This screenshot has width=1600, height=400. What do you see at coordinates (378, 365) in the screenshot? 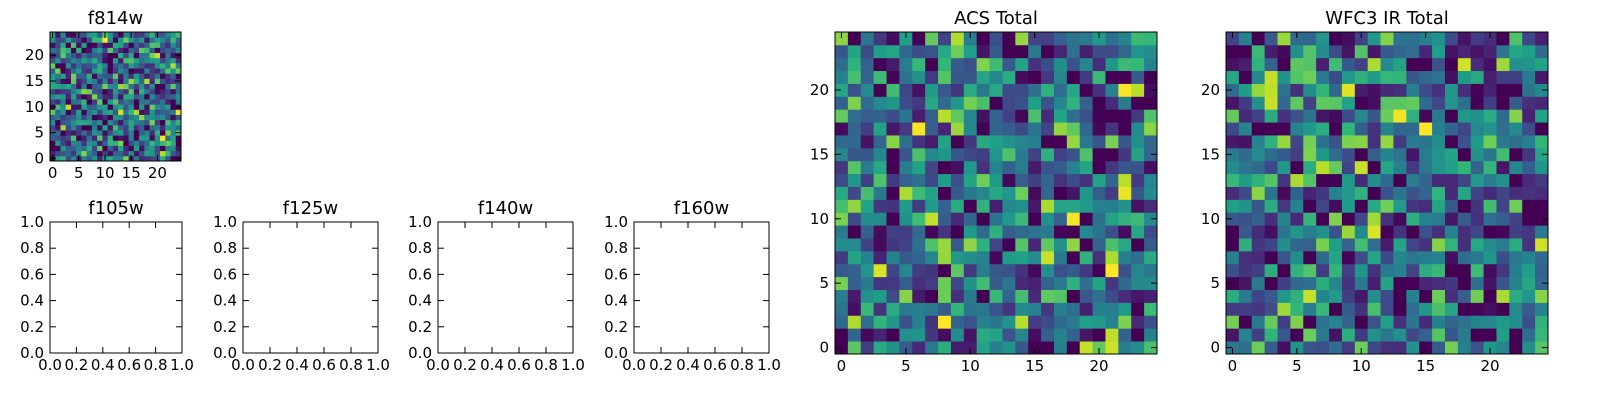
I see `x-tick-label: 1.0` at bounding box center [378, 365].